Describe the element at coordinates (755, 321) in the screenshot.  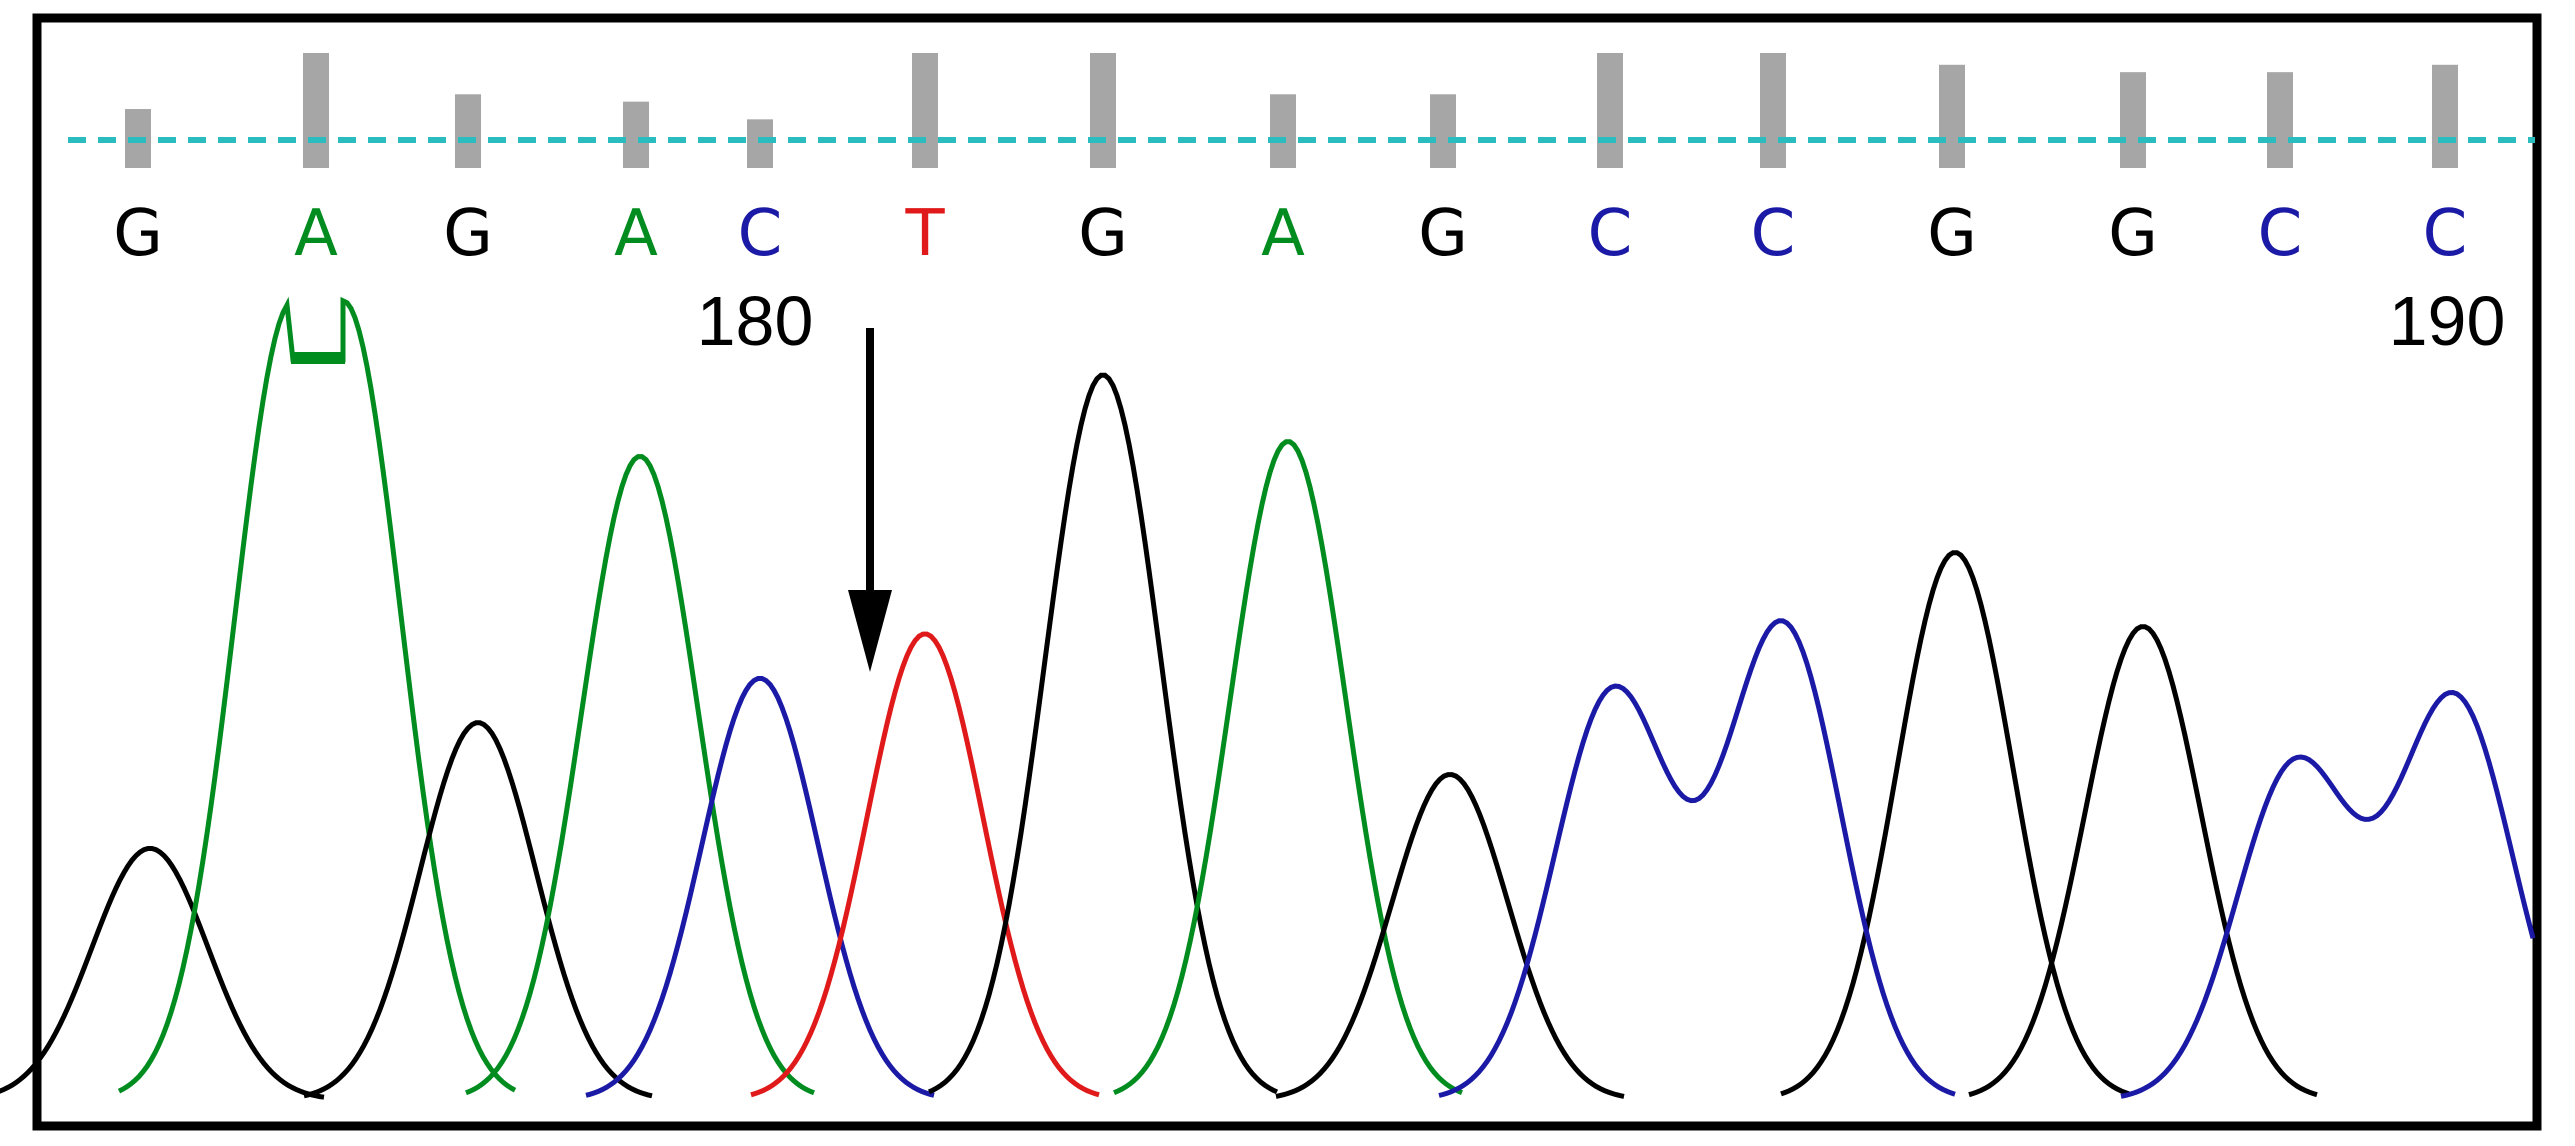
I see `position-label: 180` at that location.